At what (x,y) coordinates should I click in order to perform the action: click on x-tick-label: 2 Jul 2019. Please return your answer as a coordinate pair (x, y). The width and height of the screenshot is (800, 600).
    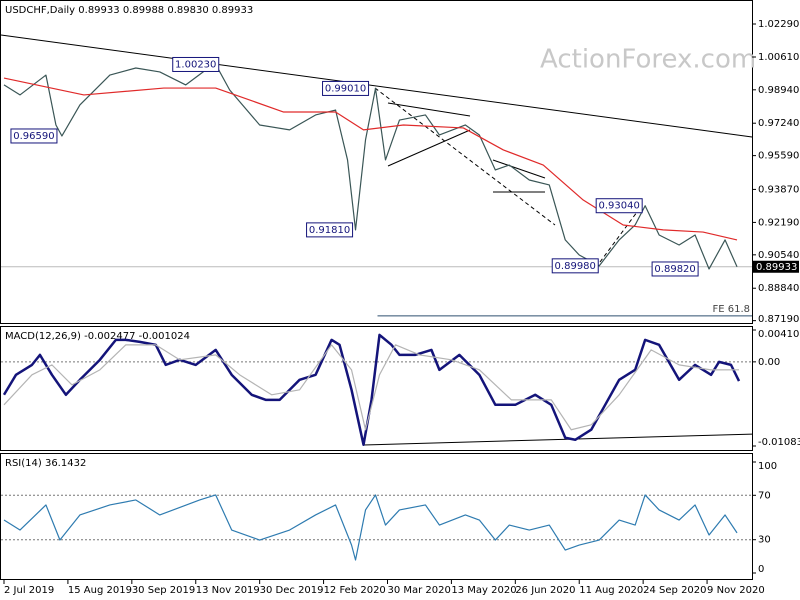
    Looking at the image, I should click on (29, 590).